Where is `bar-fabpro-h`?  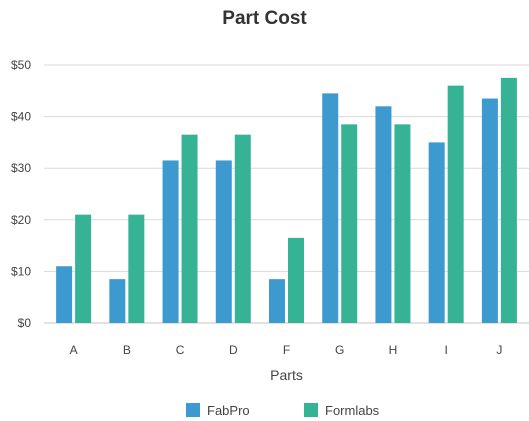
bar-fabpro-h is located at coordinates (383, 214).